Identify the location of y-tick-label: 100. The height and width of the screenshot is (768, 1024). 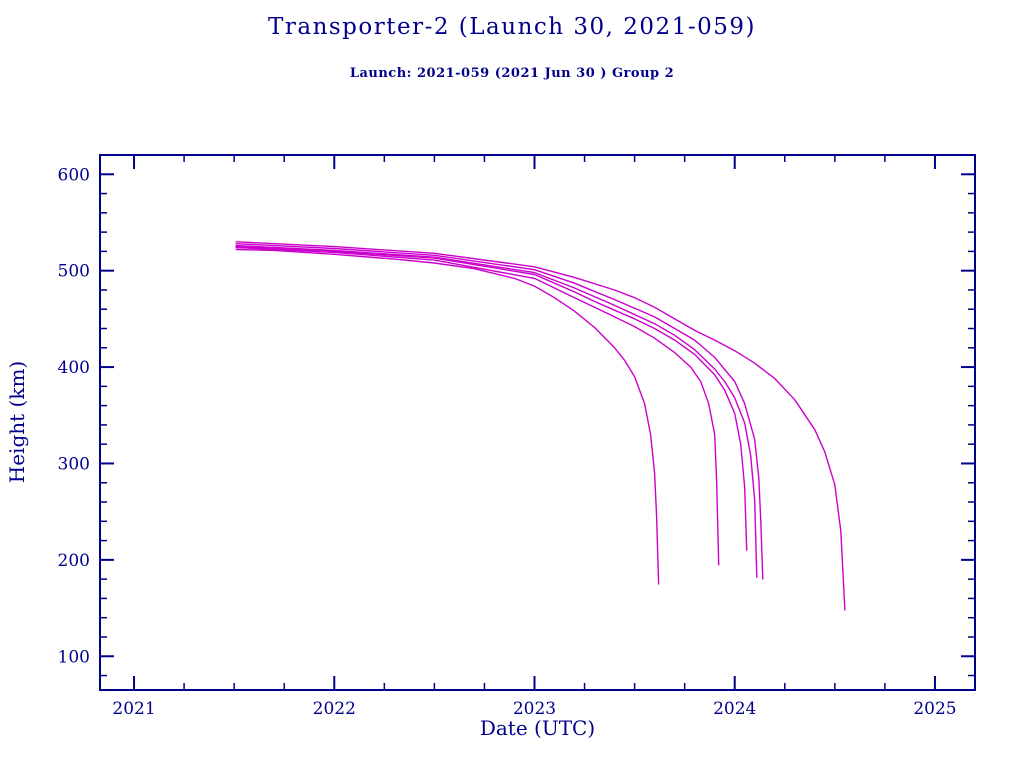
(74, 657).